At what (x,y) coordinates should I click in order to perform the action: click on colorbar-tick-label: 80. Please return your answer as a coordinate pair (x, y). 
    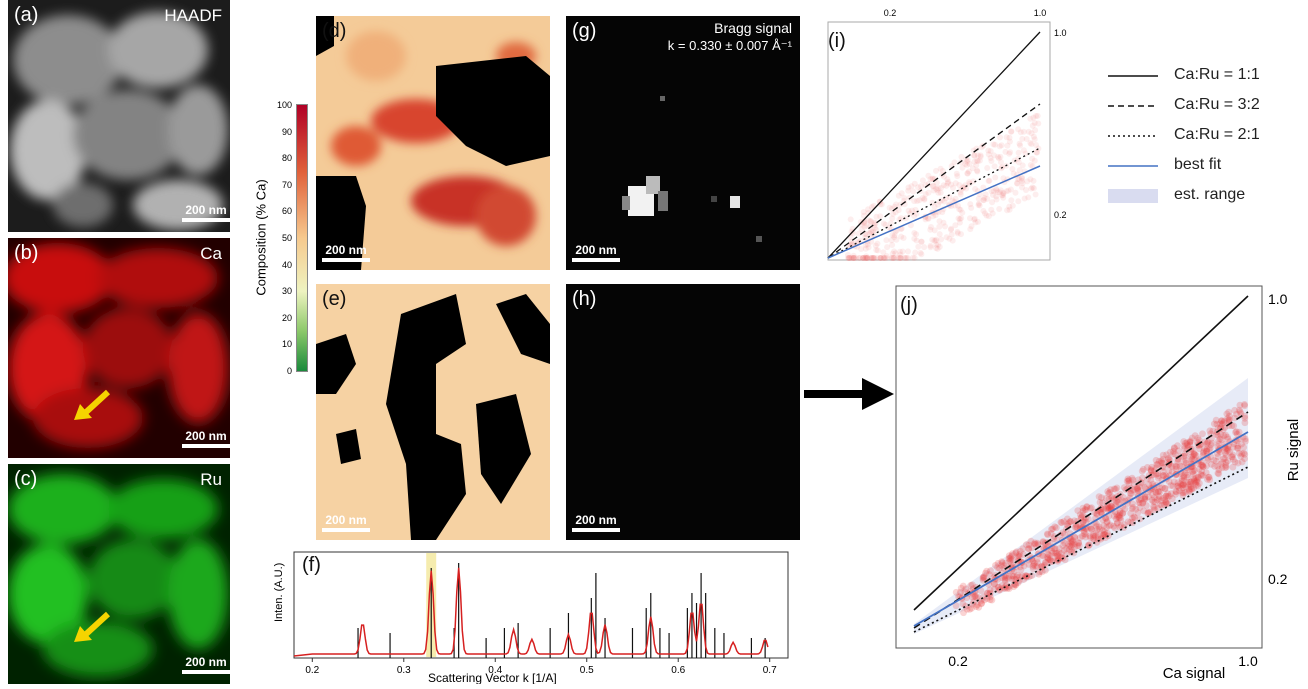
    Looking at the image, I should click on (286, 158).